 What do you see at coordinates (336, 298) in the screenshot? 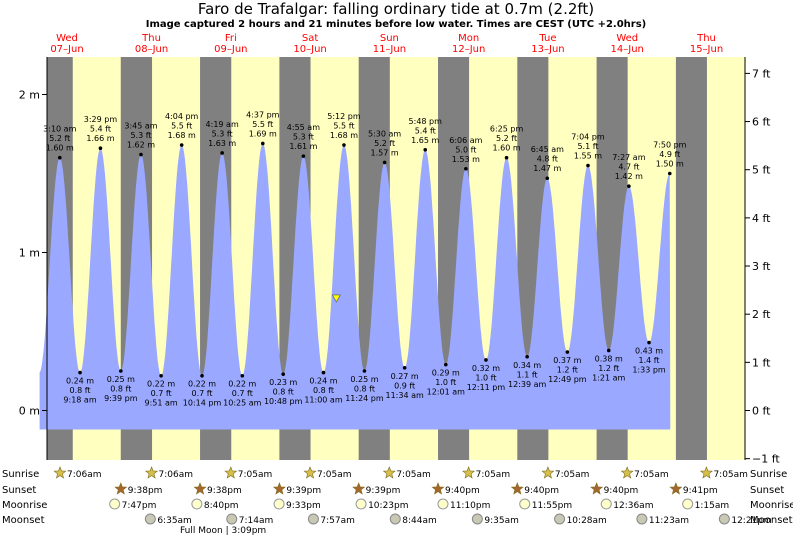
I see `current-level-marker` at bounding box center [336, 298].